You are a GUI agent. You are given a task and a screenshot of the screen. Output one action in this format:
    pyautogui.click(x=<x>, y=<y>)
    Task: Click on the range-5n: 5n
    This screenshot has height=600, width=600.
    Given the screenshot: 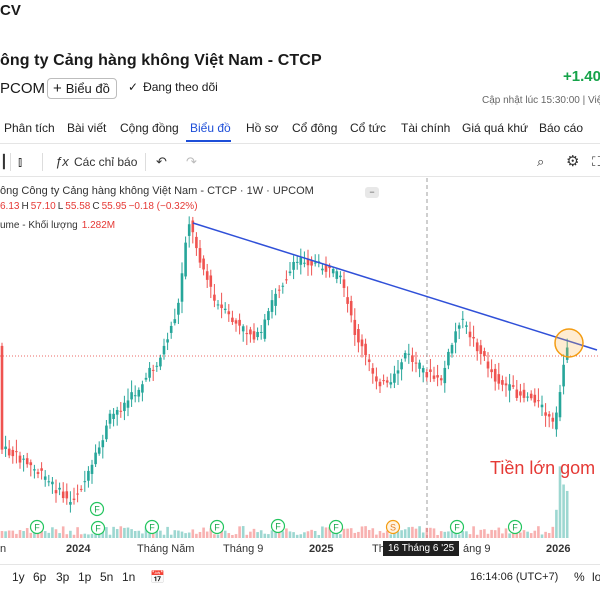 What is the action you would take?
    pyautogui.click(x=107, y=577)
    